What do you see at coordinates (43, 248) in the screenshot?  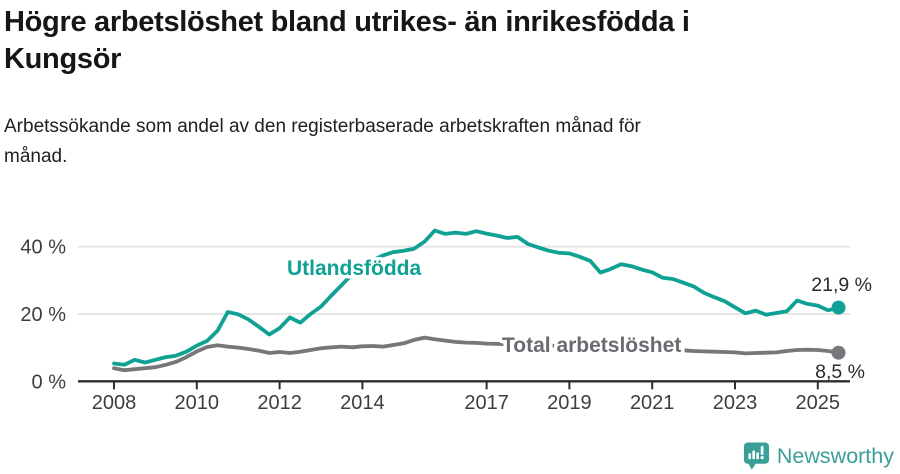 I see `y-axis-tick-label: 40 %` at bounding box center [43, 248].